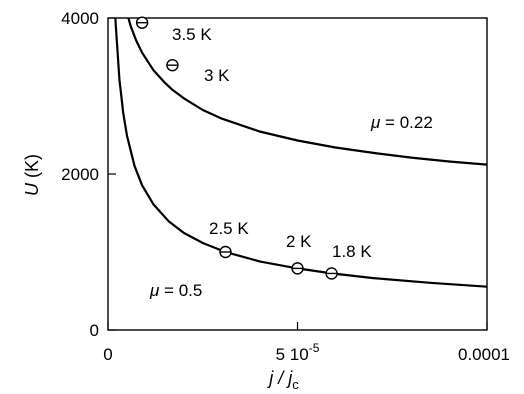 Image resolution: width=524 pixels, height=394 pixels. What do you see at coordinates (292, 354) in the screenshot?
I see `x-tick-label-text: 5 10` at bounding box center [292, 354].